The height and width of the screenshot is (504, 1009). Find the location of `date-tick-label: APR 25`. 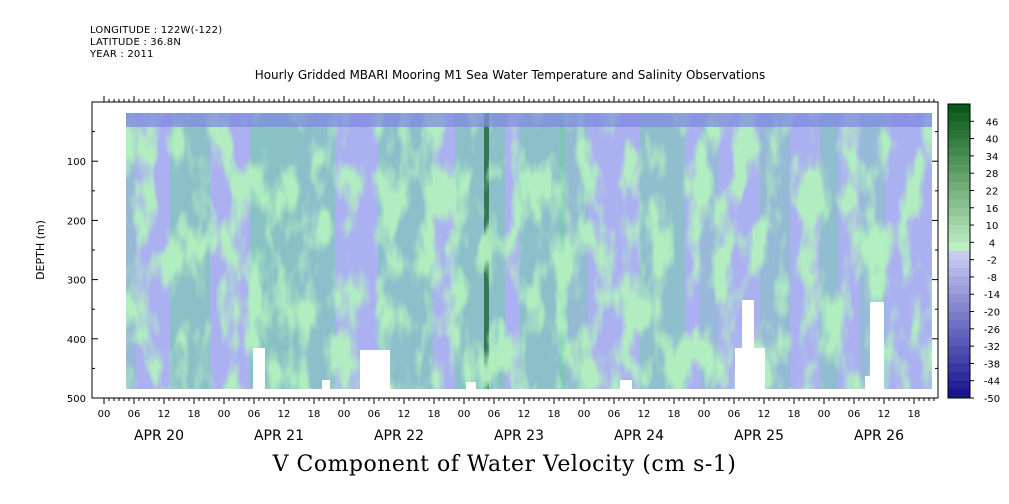

date-tick-label: APR 25 is located at coordinates (759, 436).